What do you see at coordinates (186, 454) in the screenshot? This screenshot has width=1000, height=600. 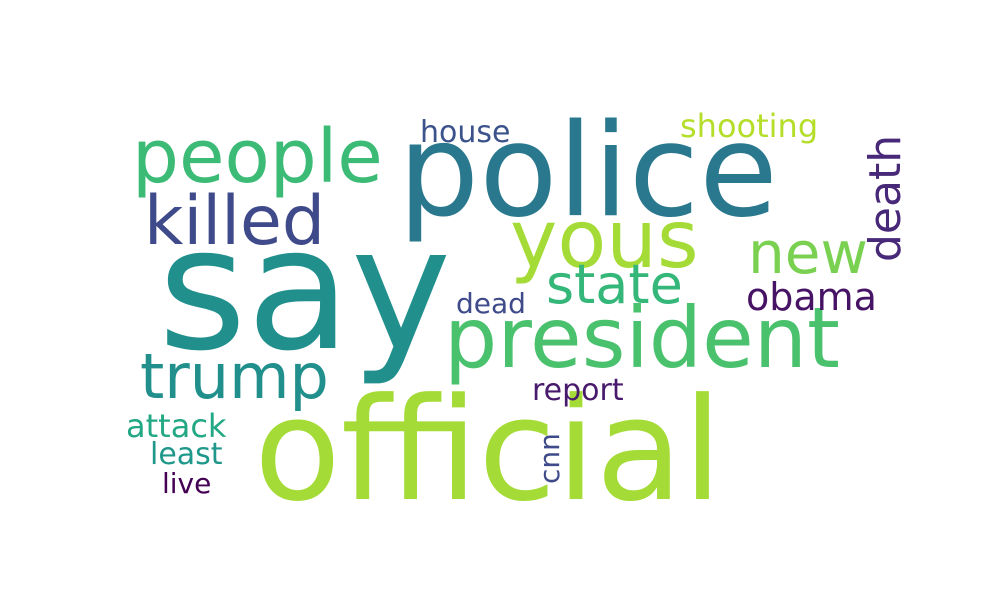 I see `word-least: least` at bounding box center [186, 454].